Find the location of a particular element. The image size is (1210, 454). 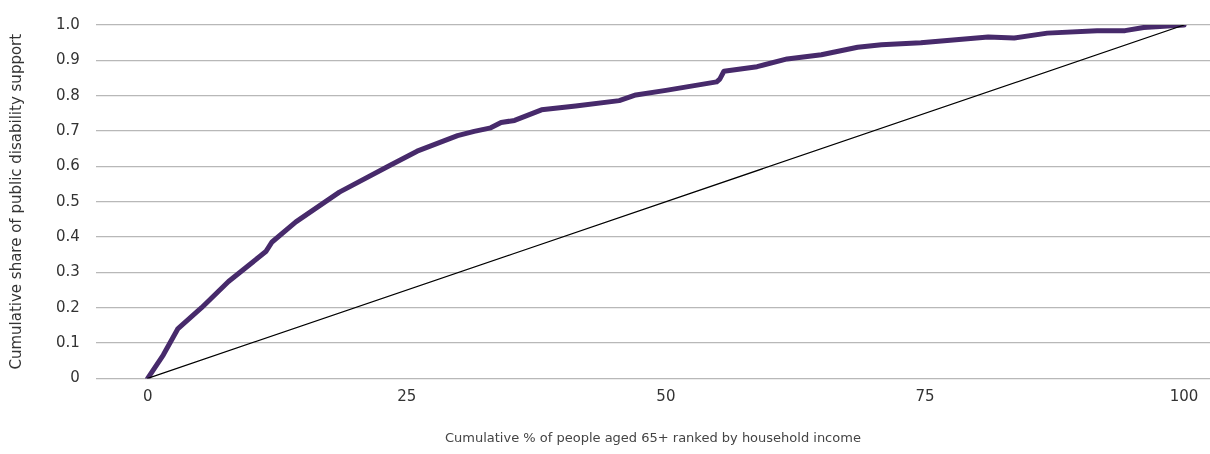

y-tick-label: 1.0 is located at coordinates (68, 23).